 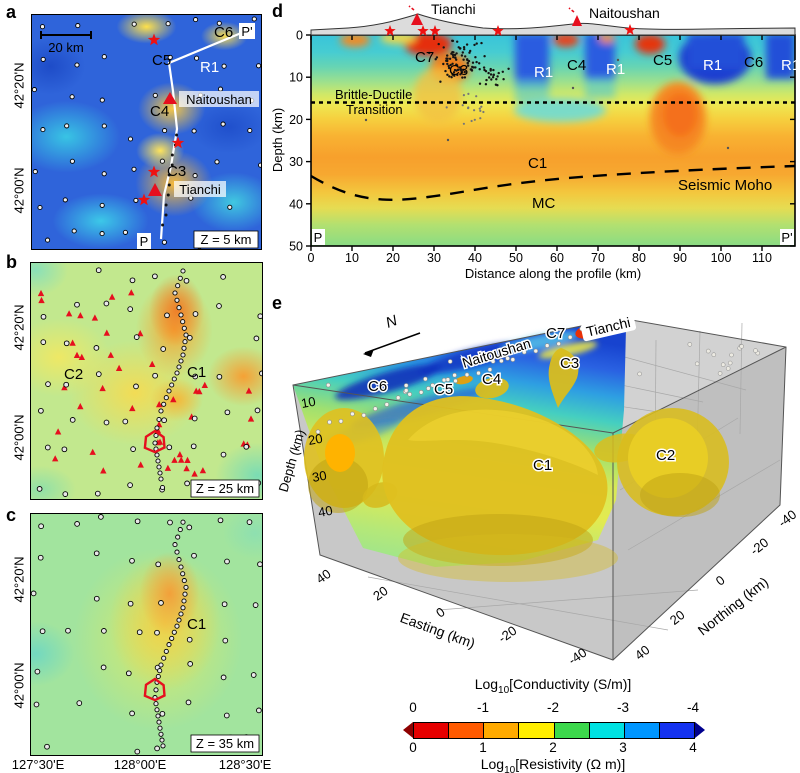 What do you see at coordinates (537, 163) in the screenshot?
I see `label-c1-d: C1` at bounding box center [537, 163].